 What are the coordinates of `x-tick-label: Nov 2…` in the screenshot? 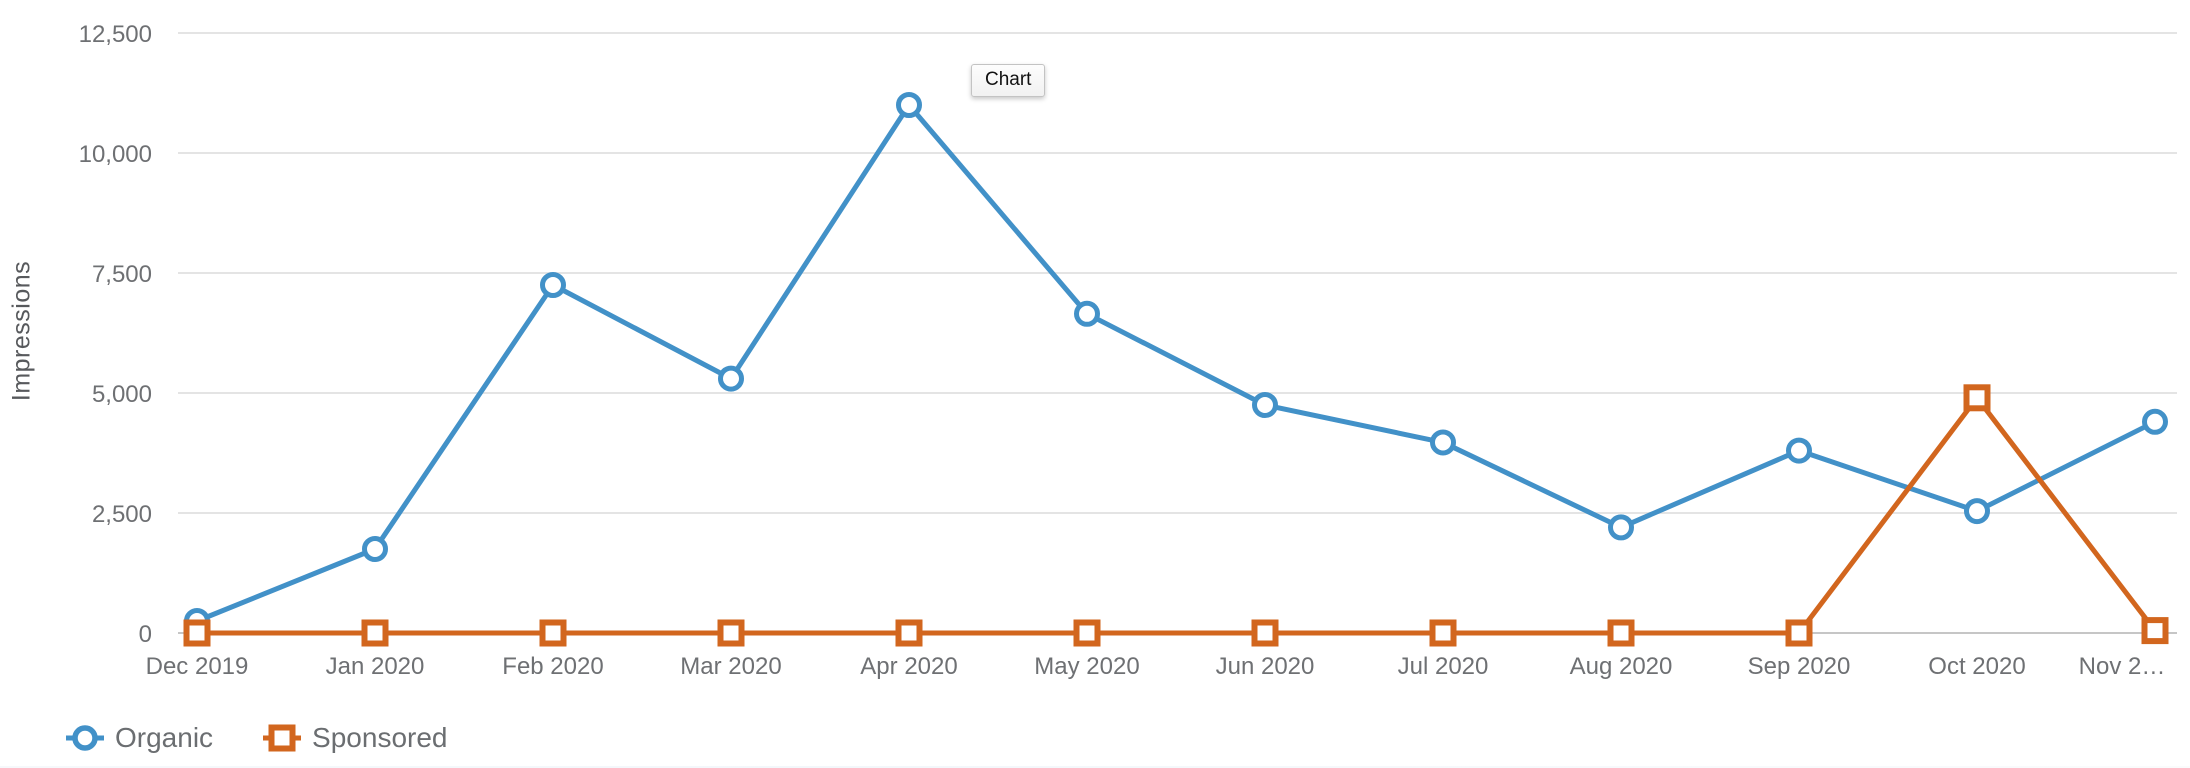 It's located at (2122, 666).